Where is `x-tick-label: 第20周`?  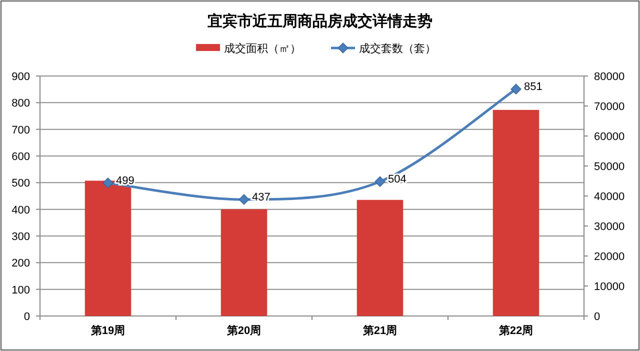 x-tick-label: 第20周 is located at coordinates (244, 330).